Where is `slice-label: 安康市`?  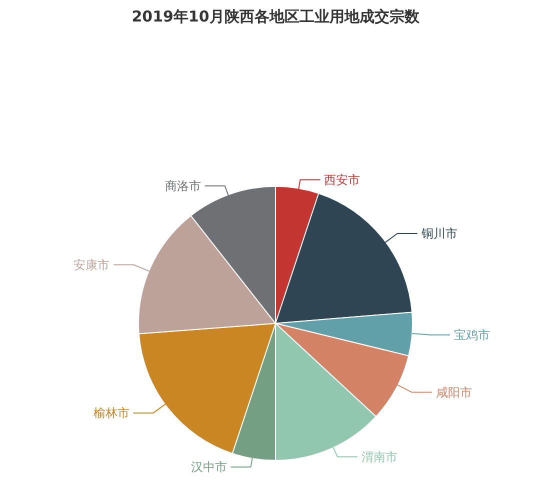 slice-label: 安康市 is located at coordinates (92, 265).